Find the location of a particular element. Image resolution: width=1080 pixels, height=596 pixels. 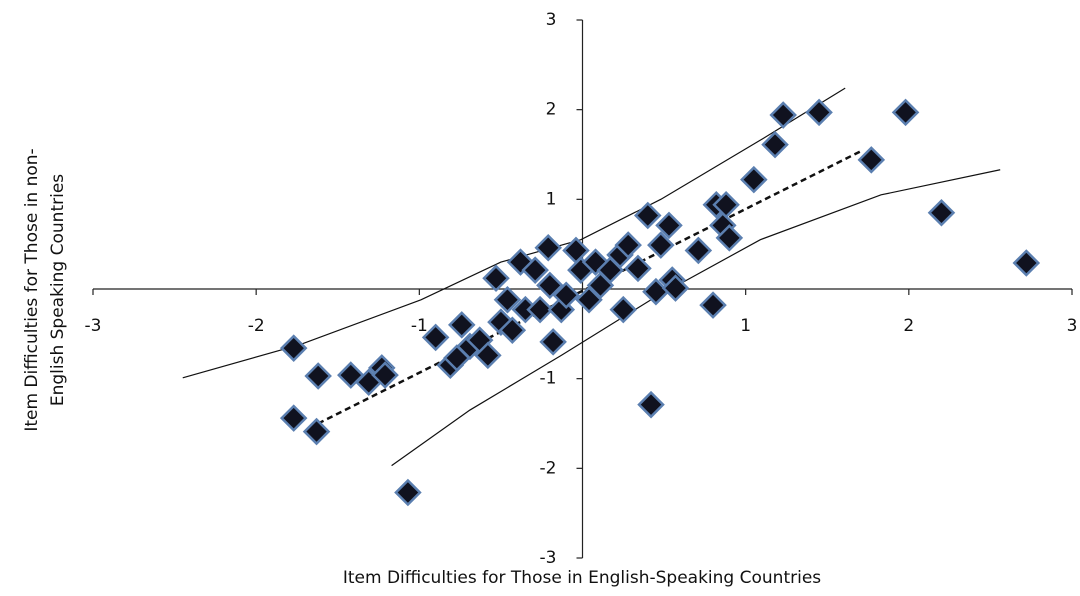

y-tick-label: -1 is located at coordinates (548, 379).